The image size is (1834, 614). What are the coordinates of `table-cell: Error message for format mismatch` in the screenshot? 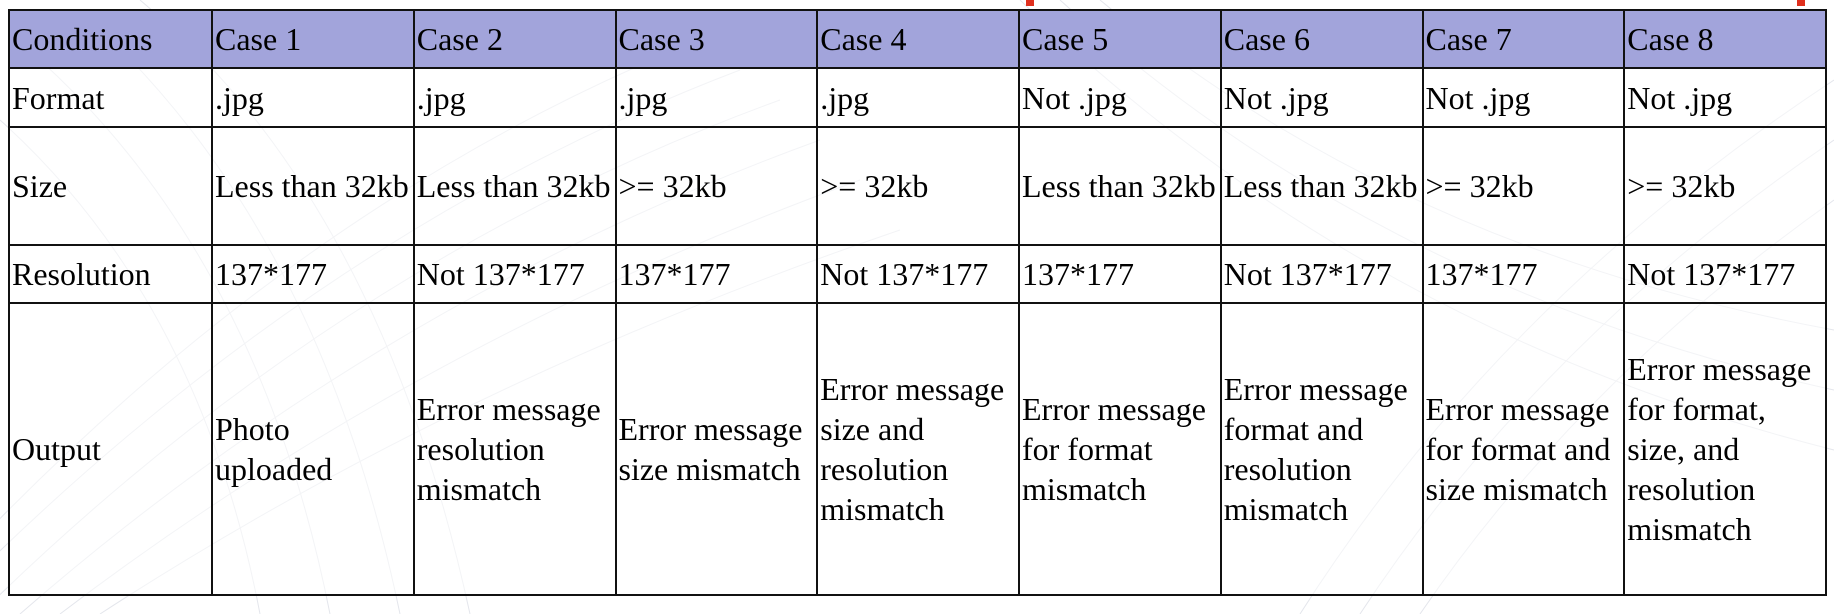 It's located at (1120, 449).